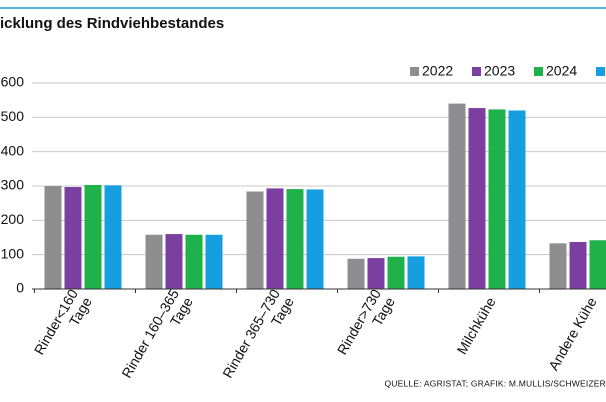 The image size is (606, 402). Describe the element at coordinates (13, 150) in the screenshot. I see `y-tick-label: 400` at that location.